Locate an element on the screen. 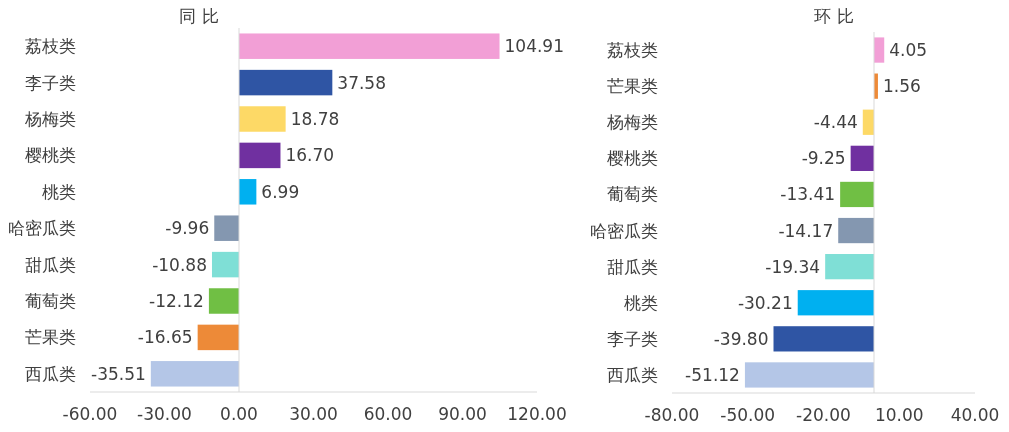  data-label: -35.51 is located at coordinates (118, 373).